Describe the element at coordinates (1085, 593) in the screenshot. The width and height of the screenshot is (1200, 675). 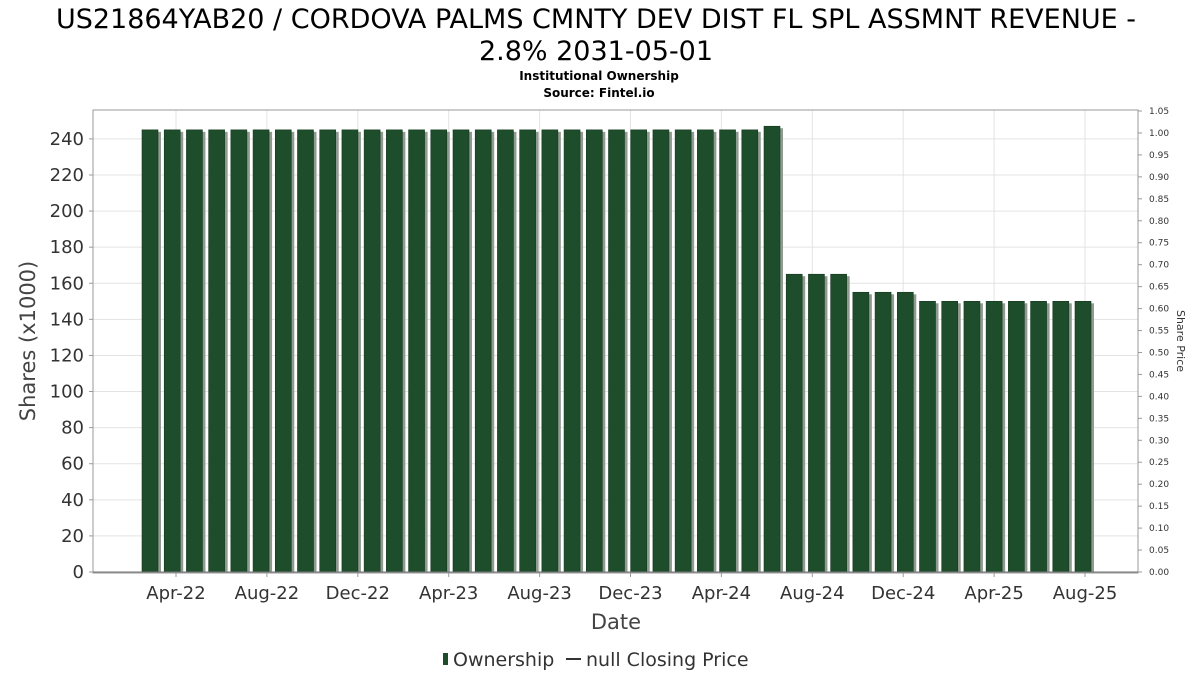
I see `x-tick-label: Aug-25` at that location.